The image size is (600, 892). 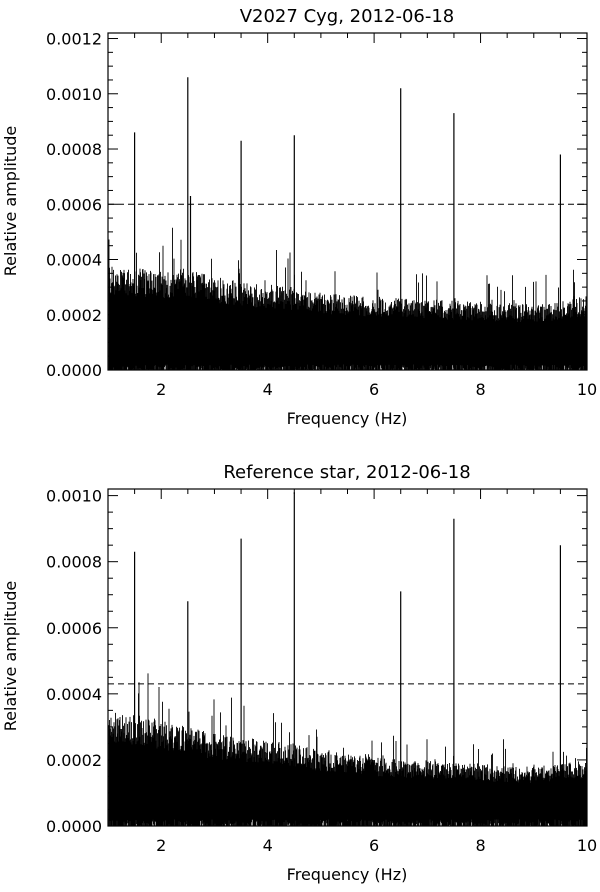 What do you see at coordinates (74, 204) in the screenshot?
I see `panel-top-ytick-label-3: 0.0006` at bounding box center [74, 204].